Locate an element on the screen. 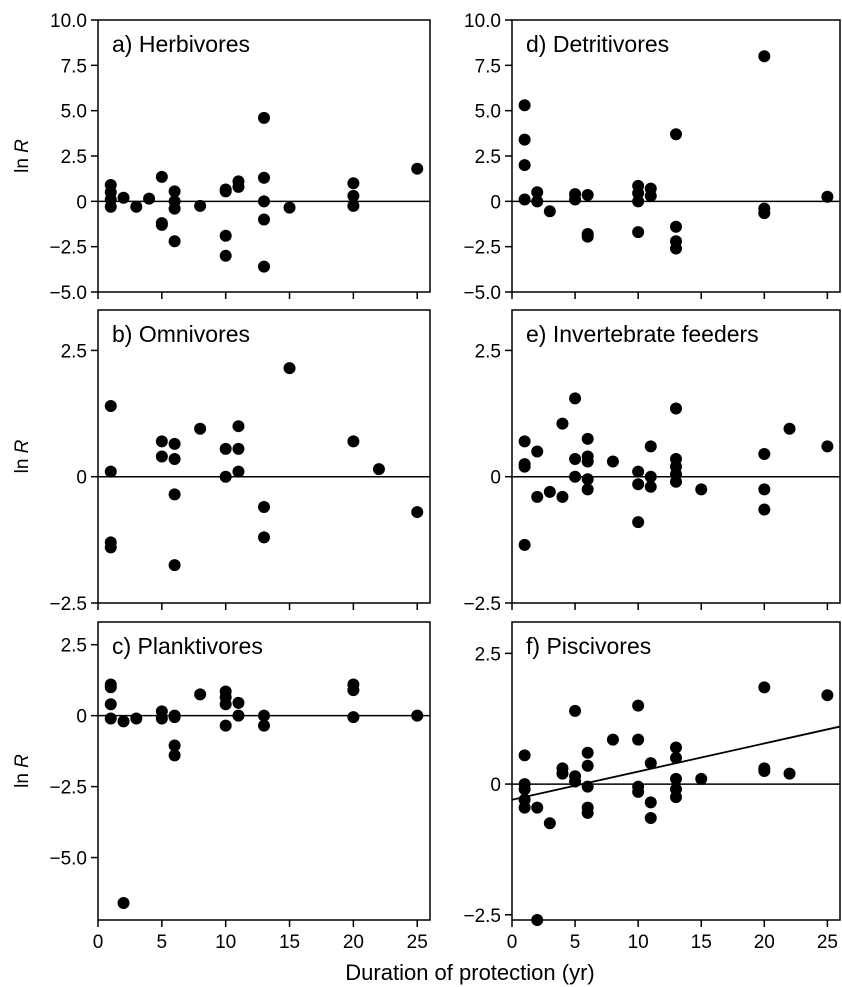 Image resolution: width=842 pixels, height=987 pixels. panel-a: 10.0 7.5 5.0 2.5 0 −2.5 −5.0 a) Herbivores ln R is located at coordinates (221, 157).